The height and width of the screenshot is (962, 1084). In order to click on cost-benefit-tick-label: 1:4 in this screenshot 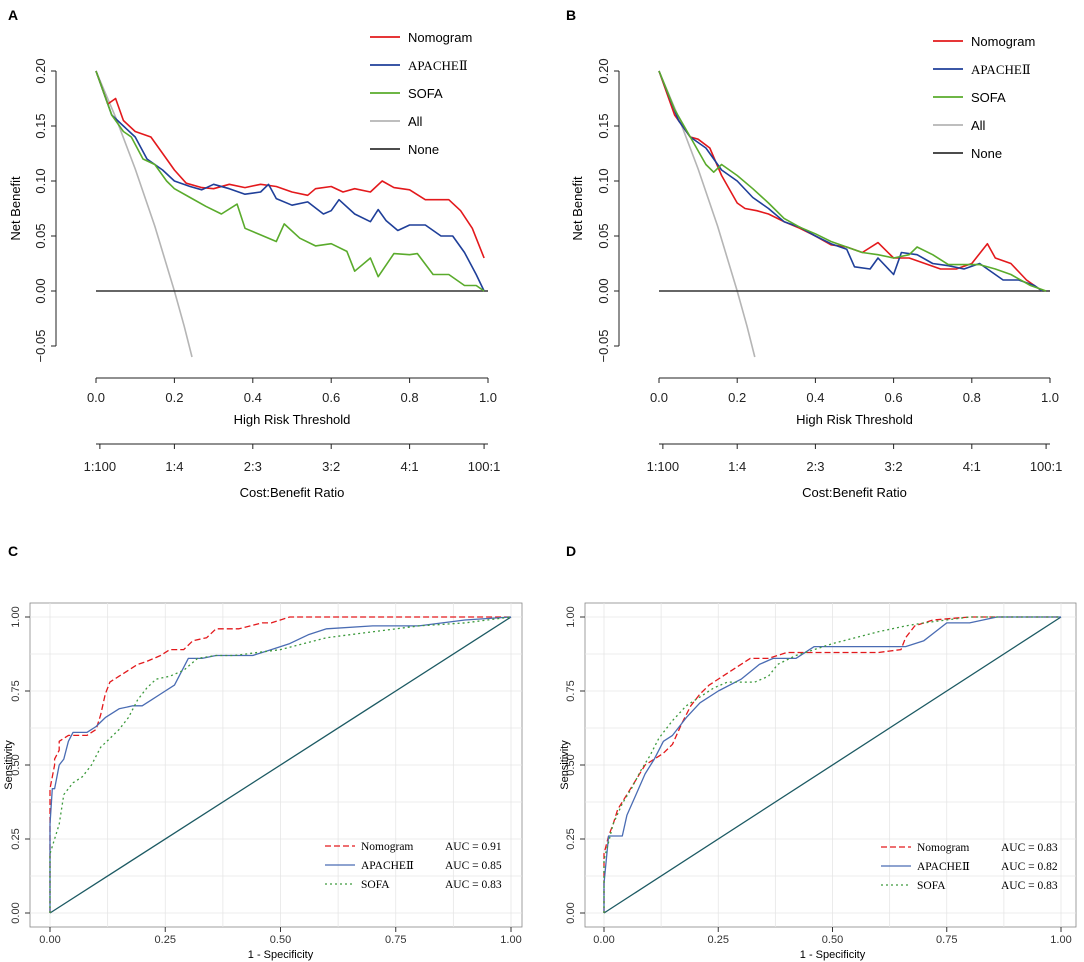, I will do `click(737, 466)`.